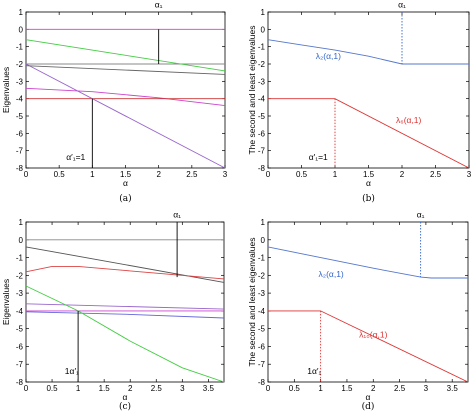  What do you see at coordinates (6, 302) in the screenshot?
I see `y-axis-label: Eigenvalues` at bounding box center [6, 302].